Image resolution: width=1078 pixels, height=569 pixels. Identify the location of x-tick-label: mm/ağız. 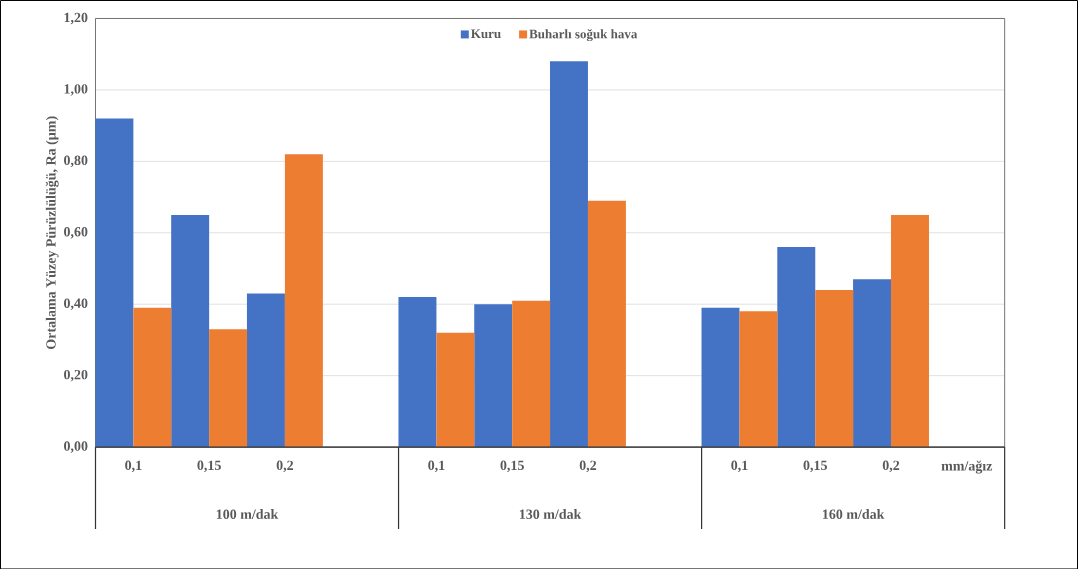
(967, 467).